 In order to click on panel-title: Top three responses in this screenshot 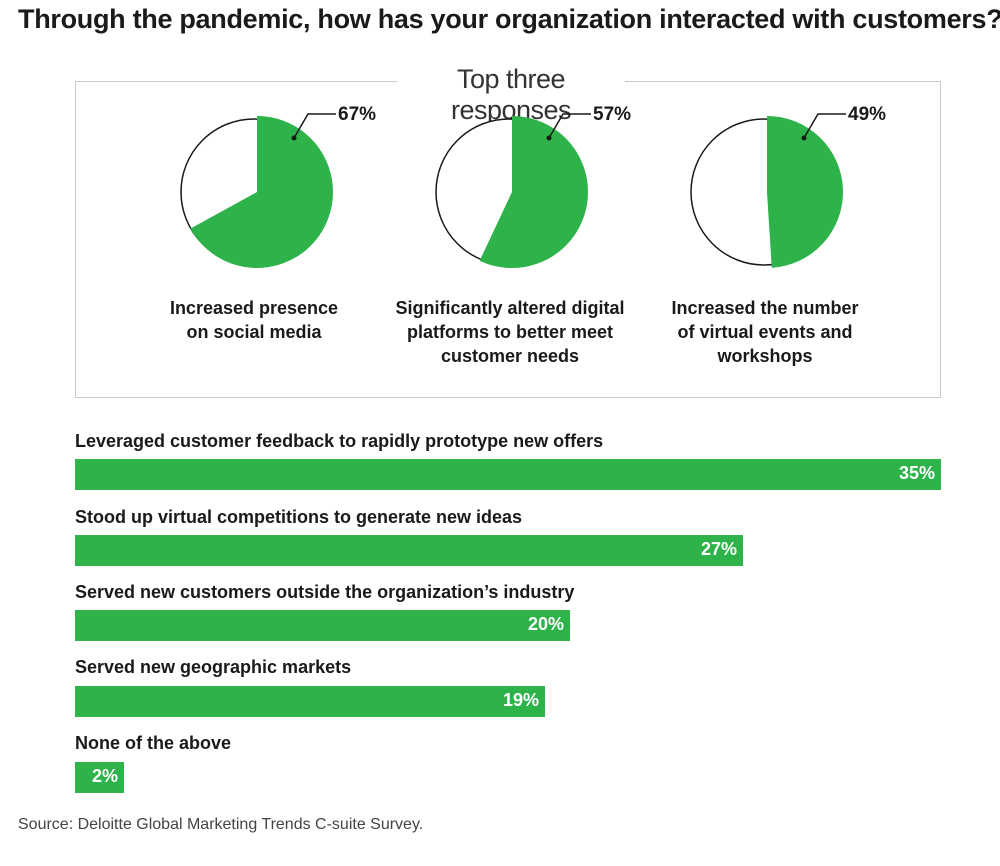, I will do `click(511, 95)`.